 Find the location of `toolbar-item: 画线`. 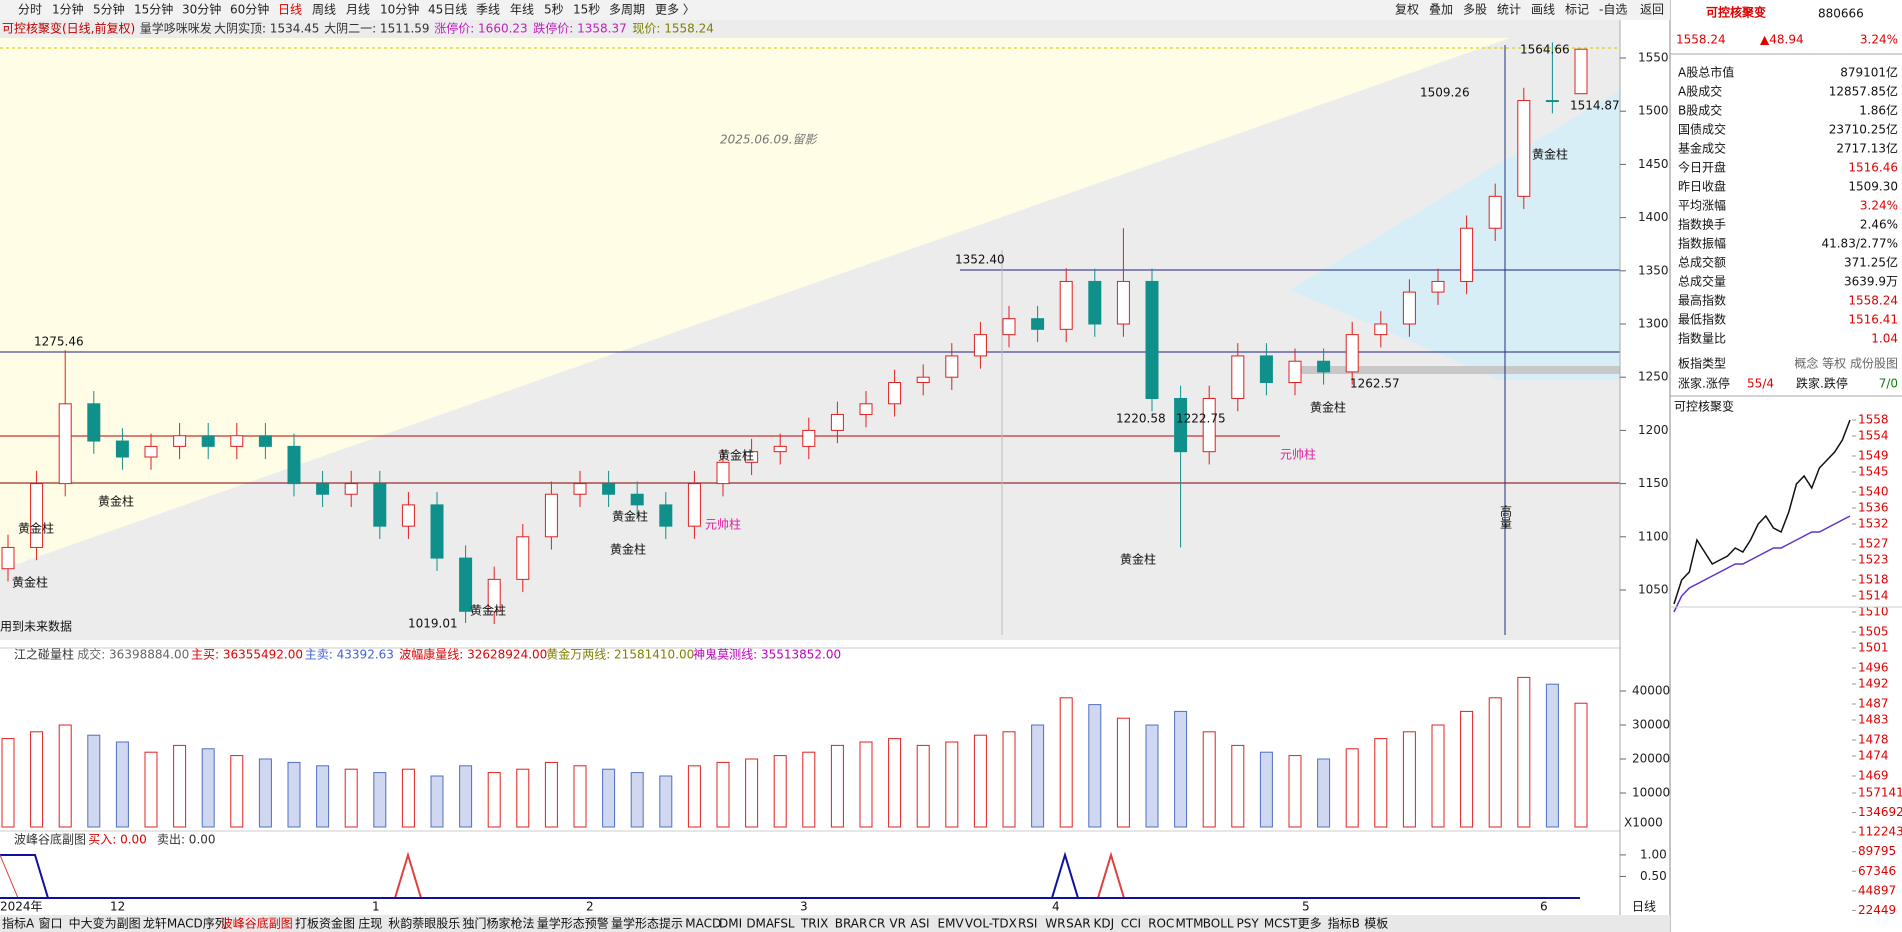

toolbar-item: 画线 is located at coordinates (1543, 10).